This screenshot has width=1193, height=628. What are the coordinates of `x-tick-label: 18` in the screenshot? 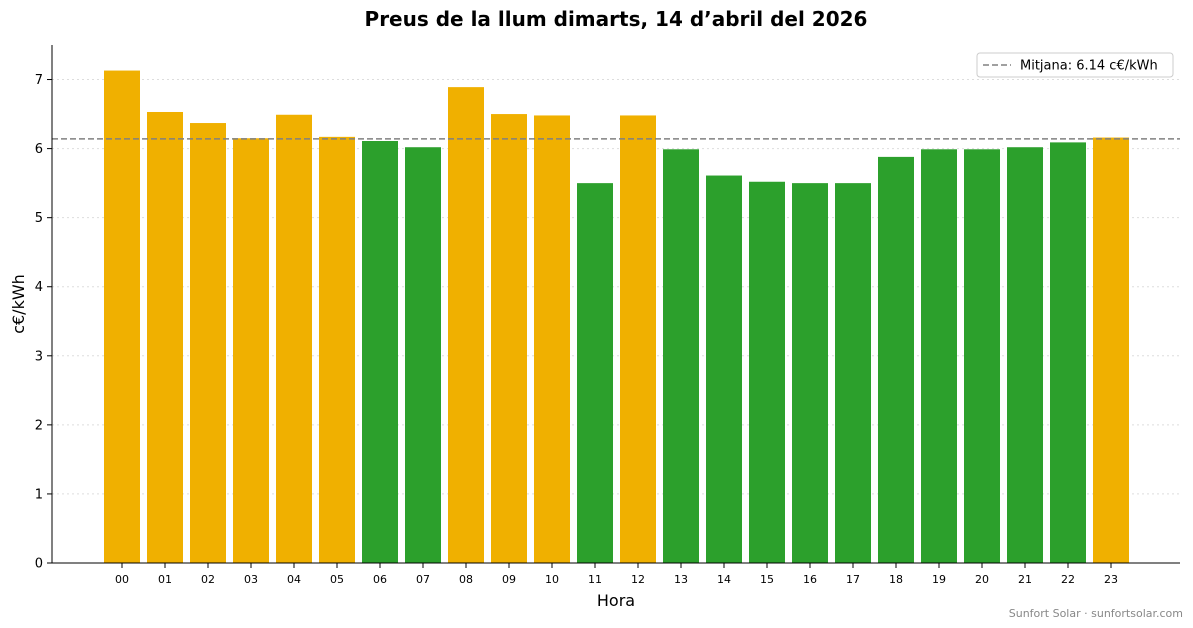 It's located at (896, 579).